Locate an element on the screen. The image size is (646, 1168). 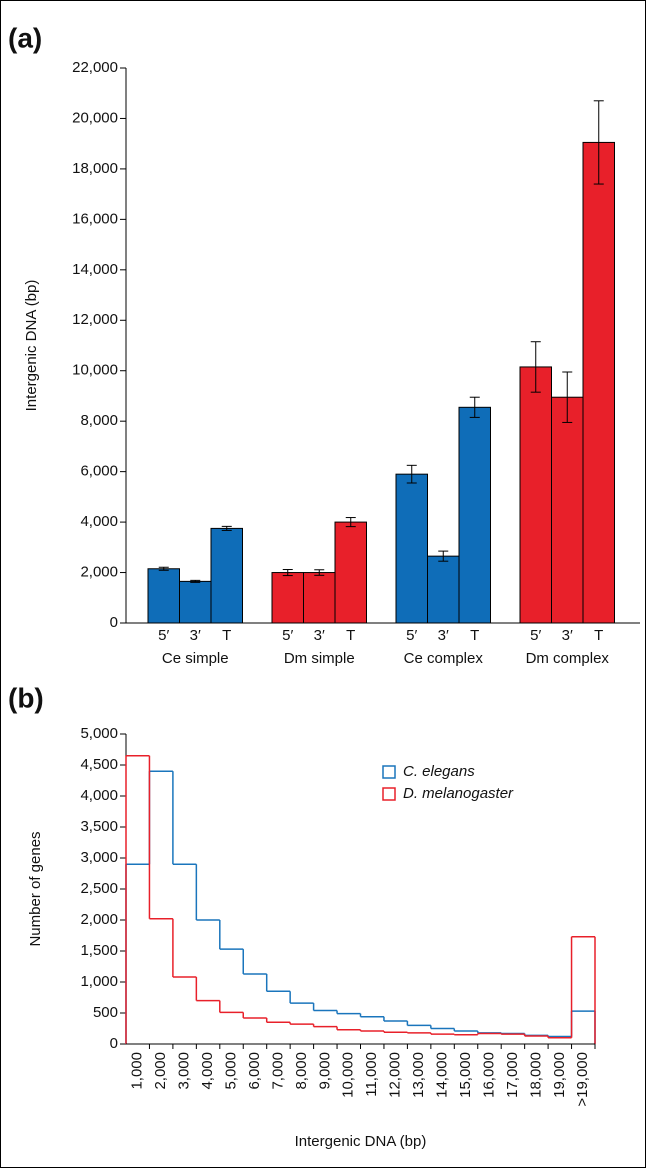
y-tick-label: 3,500 is located at coordinates (99, 826).